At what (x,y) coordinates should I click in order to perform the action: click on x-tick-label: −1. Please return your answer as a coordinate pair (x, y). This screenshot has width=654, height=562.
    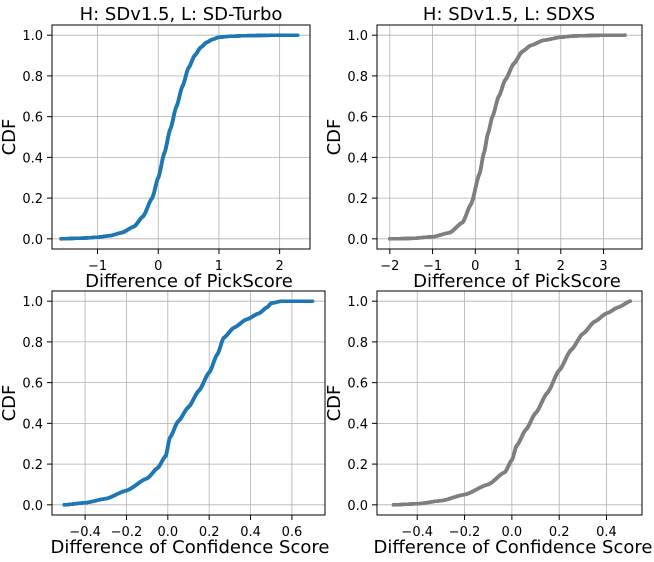
    Looking at the image, I should click on (97, 266).